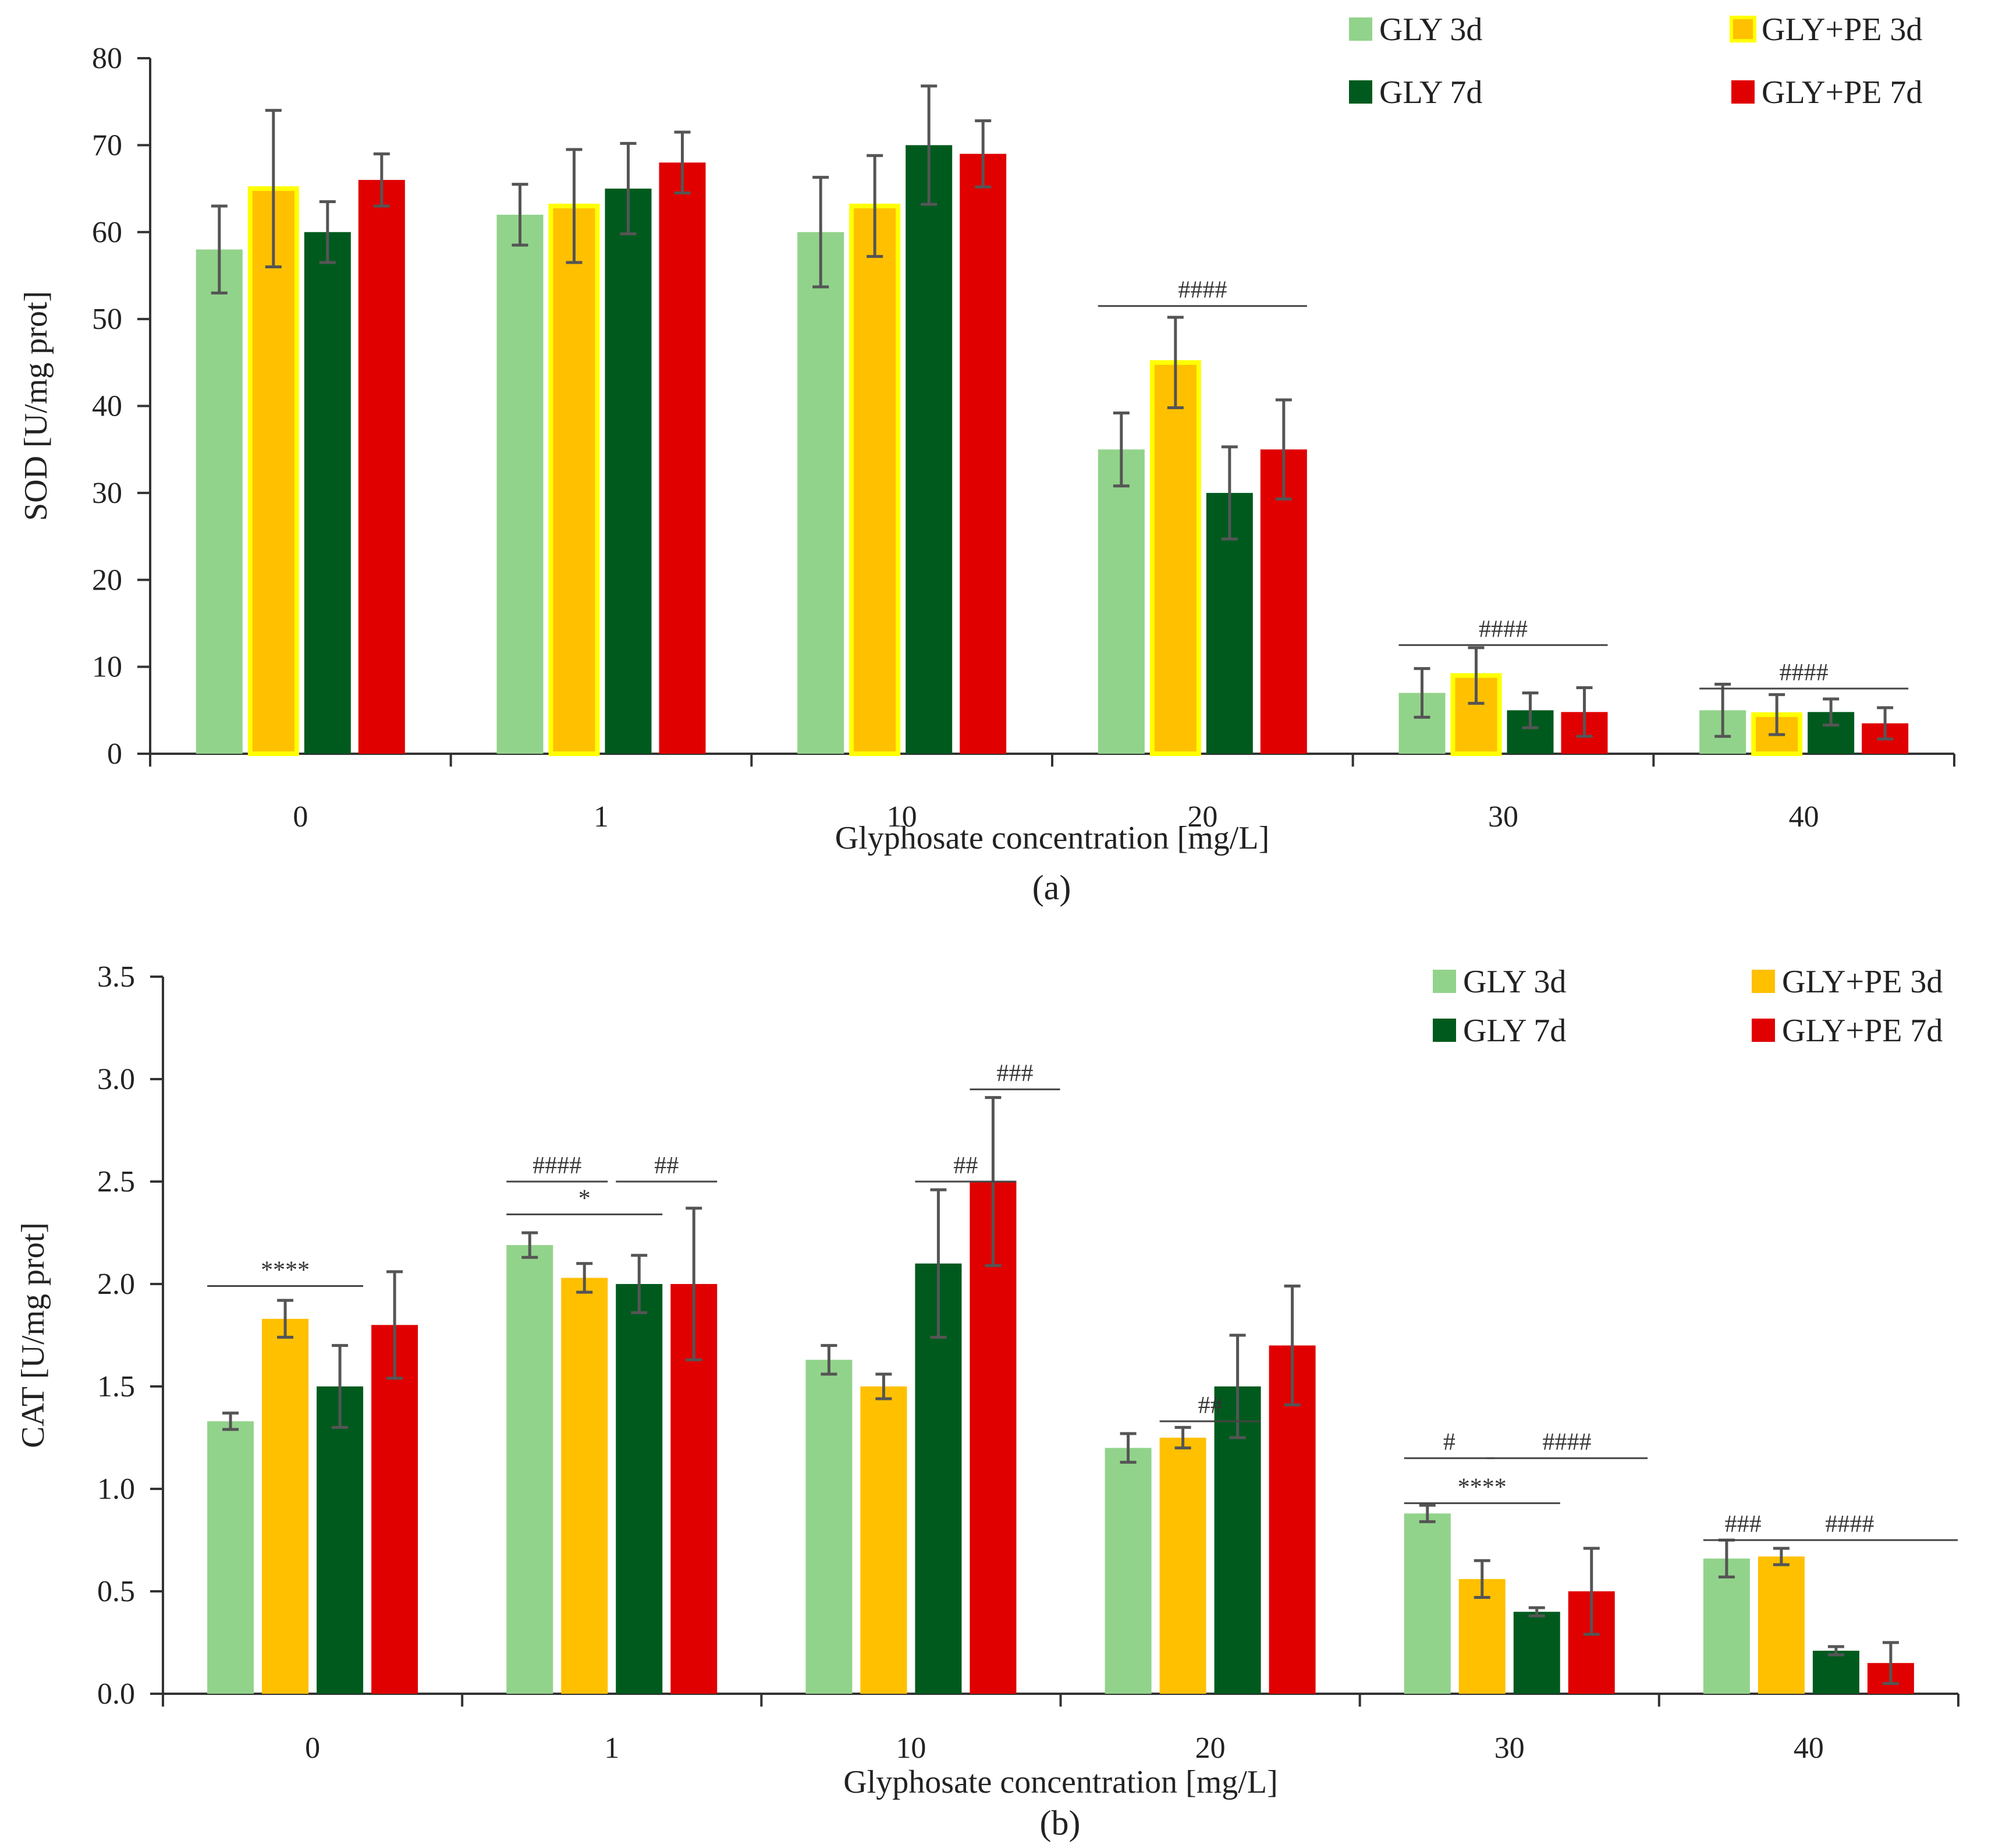 Image resolution: width=2013 pixels, height=1848 pixels. Describe the element at coordinates (116, 1591) in the screenshot. I see `y-tick-label: 0.5` at that location.